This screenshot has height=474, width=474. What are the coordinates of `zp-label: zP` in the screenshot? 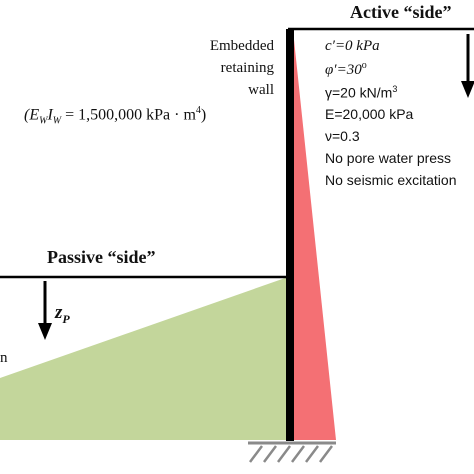 It's located at (62, 314).